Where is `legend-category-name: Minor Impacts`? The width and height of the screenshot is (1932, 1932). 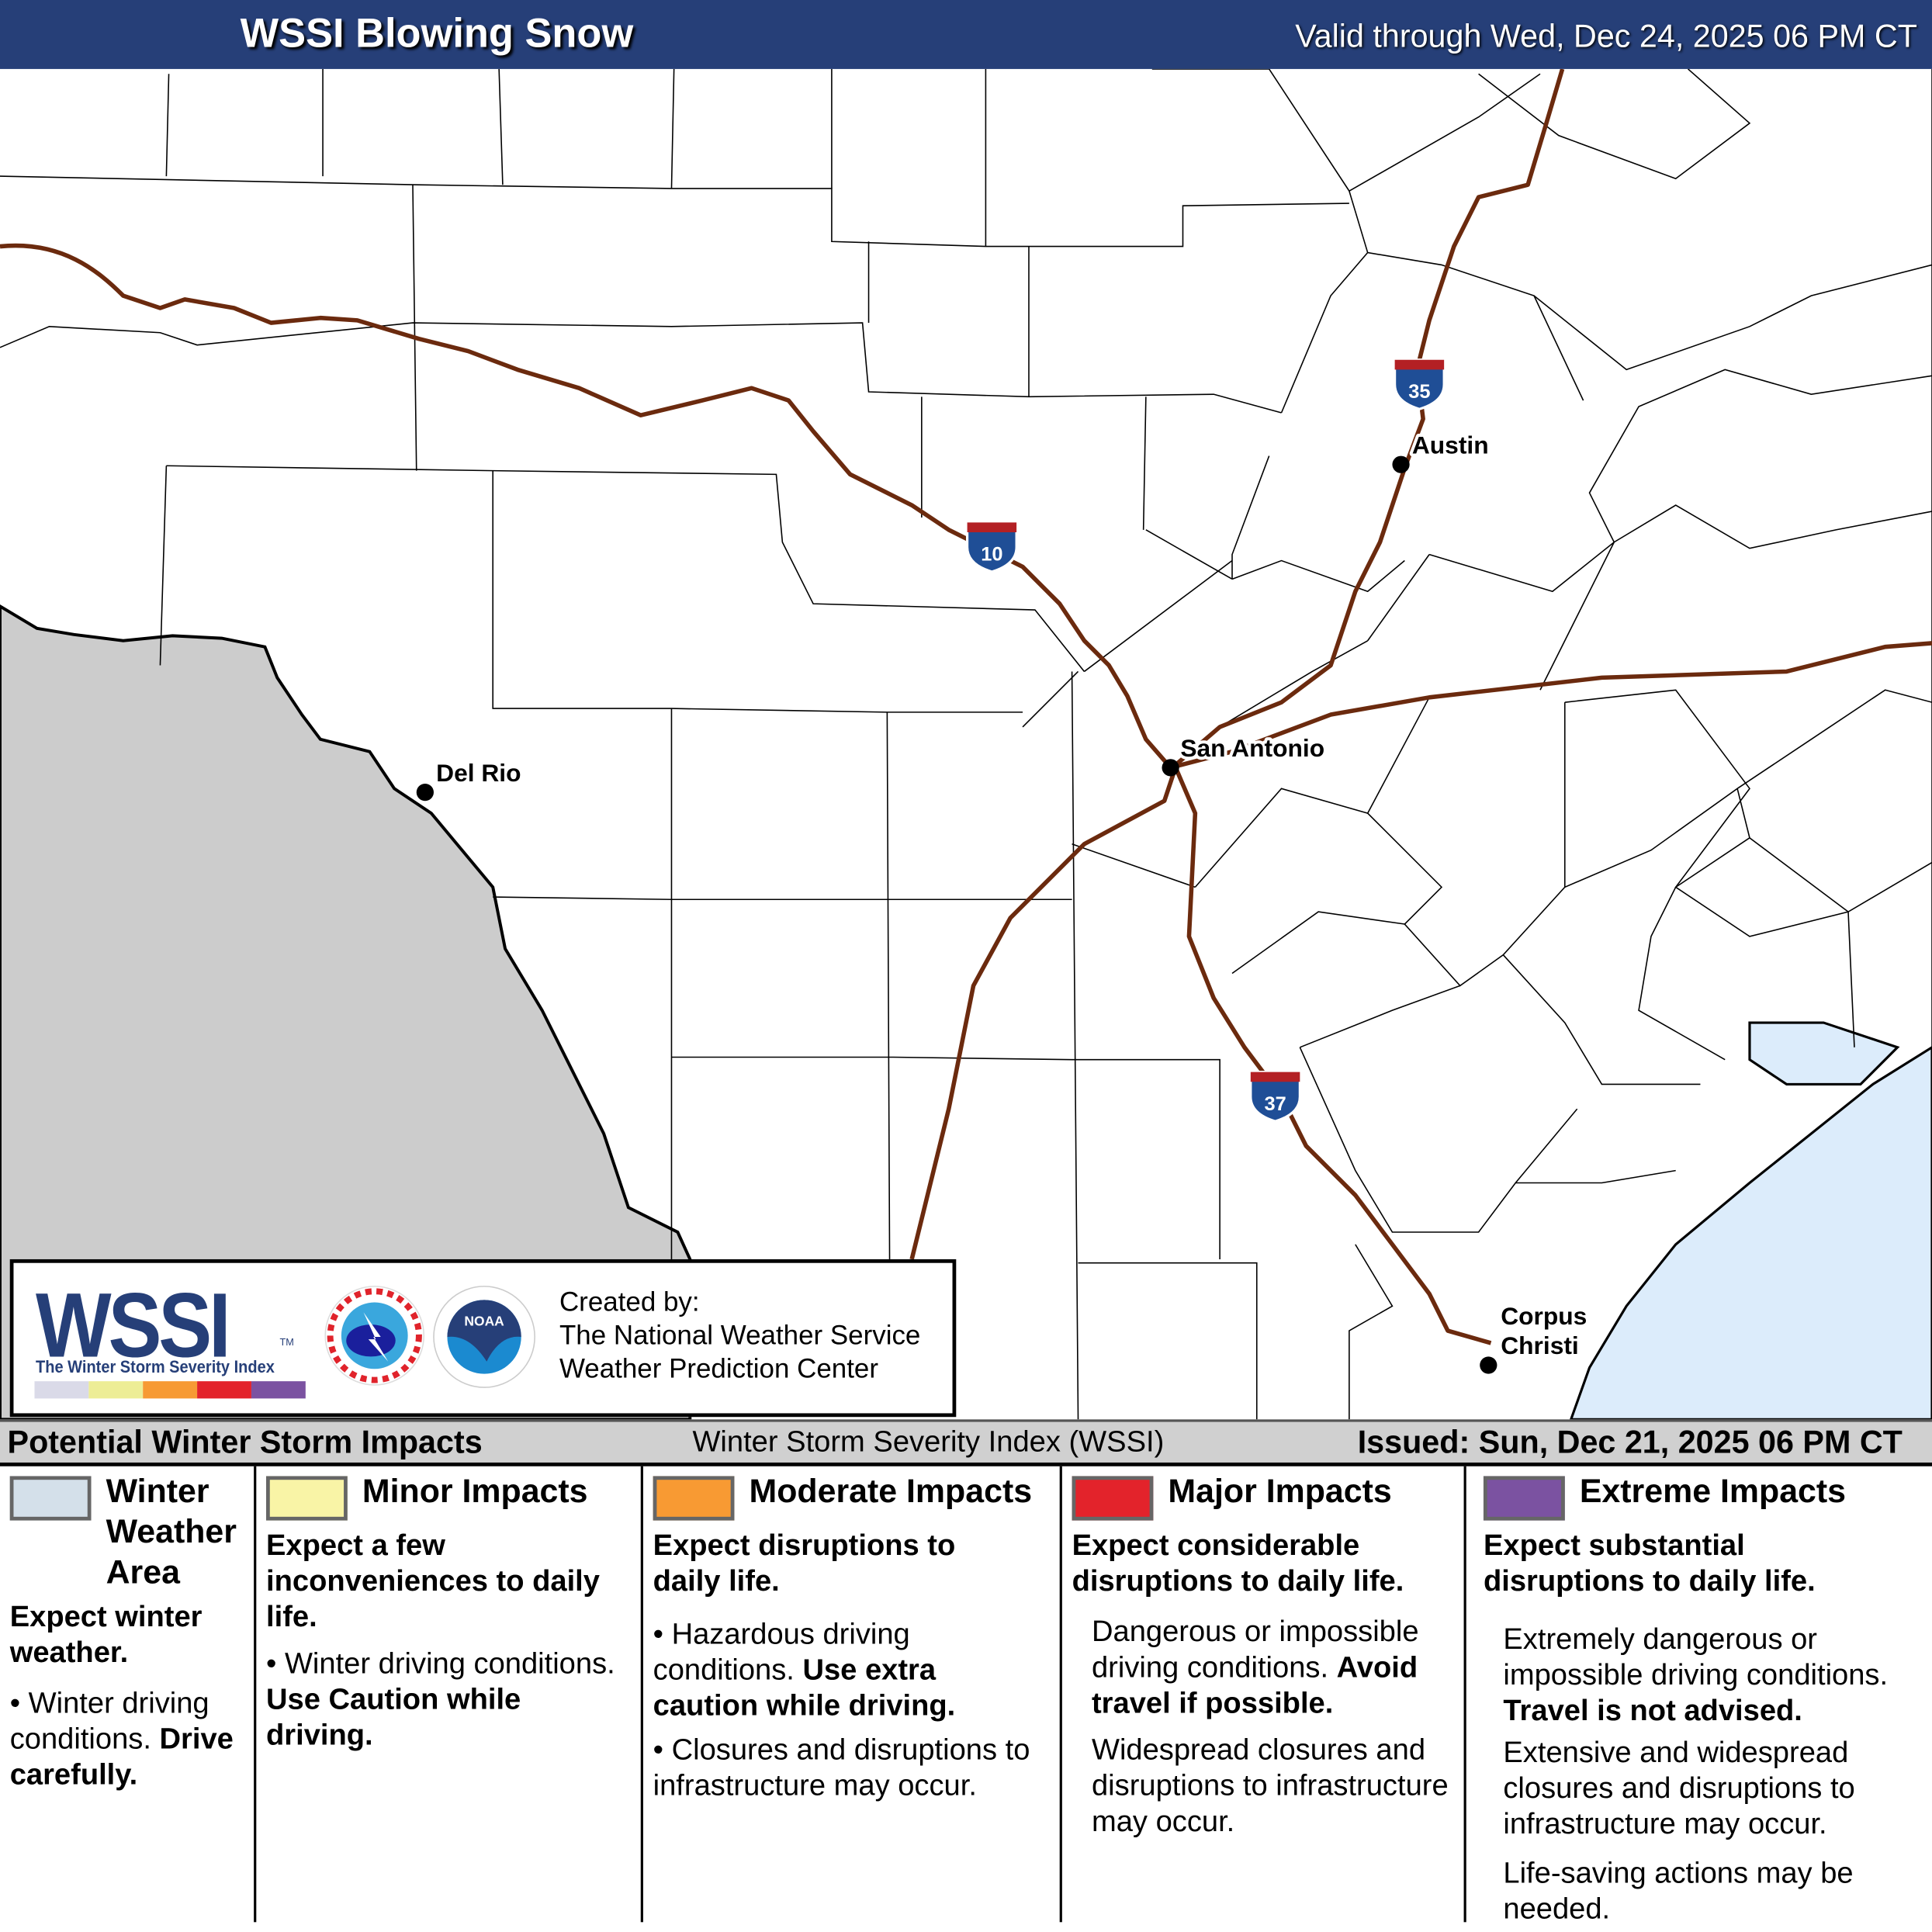 legend-category-name: Minor Impacts is located at coordinates (475, 1491).